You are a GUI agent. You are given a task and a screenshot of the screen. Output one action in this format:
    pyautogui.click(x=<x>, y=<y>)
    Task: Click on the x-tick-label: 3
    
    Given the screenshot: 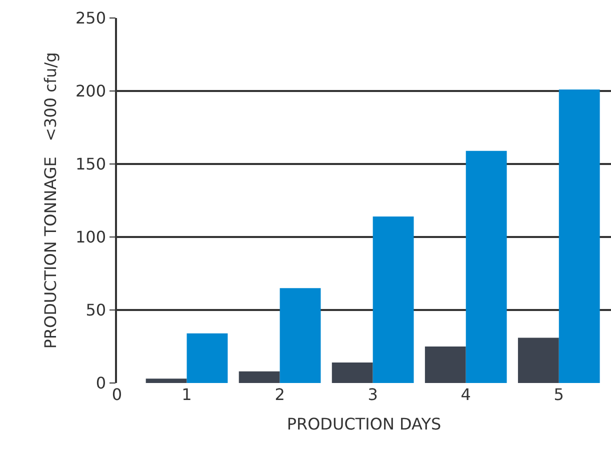 What is the action you would take?
    pyautogui.click(x=373, y=394)
    